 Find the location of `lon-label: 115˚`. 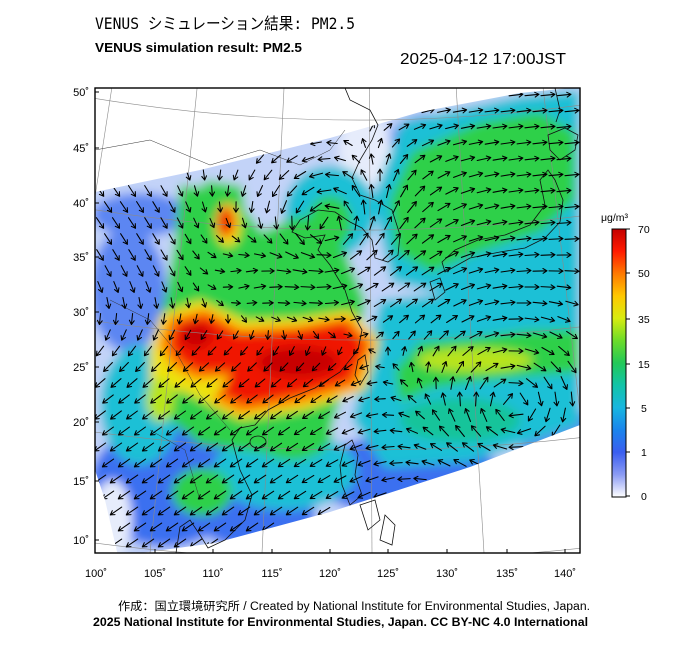

lon-label: 115˚ is located at coordinates (271, 574).